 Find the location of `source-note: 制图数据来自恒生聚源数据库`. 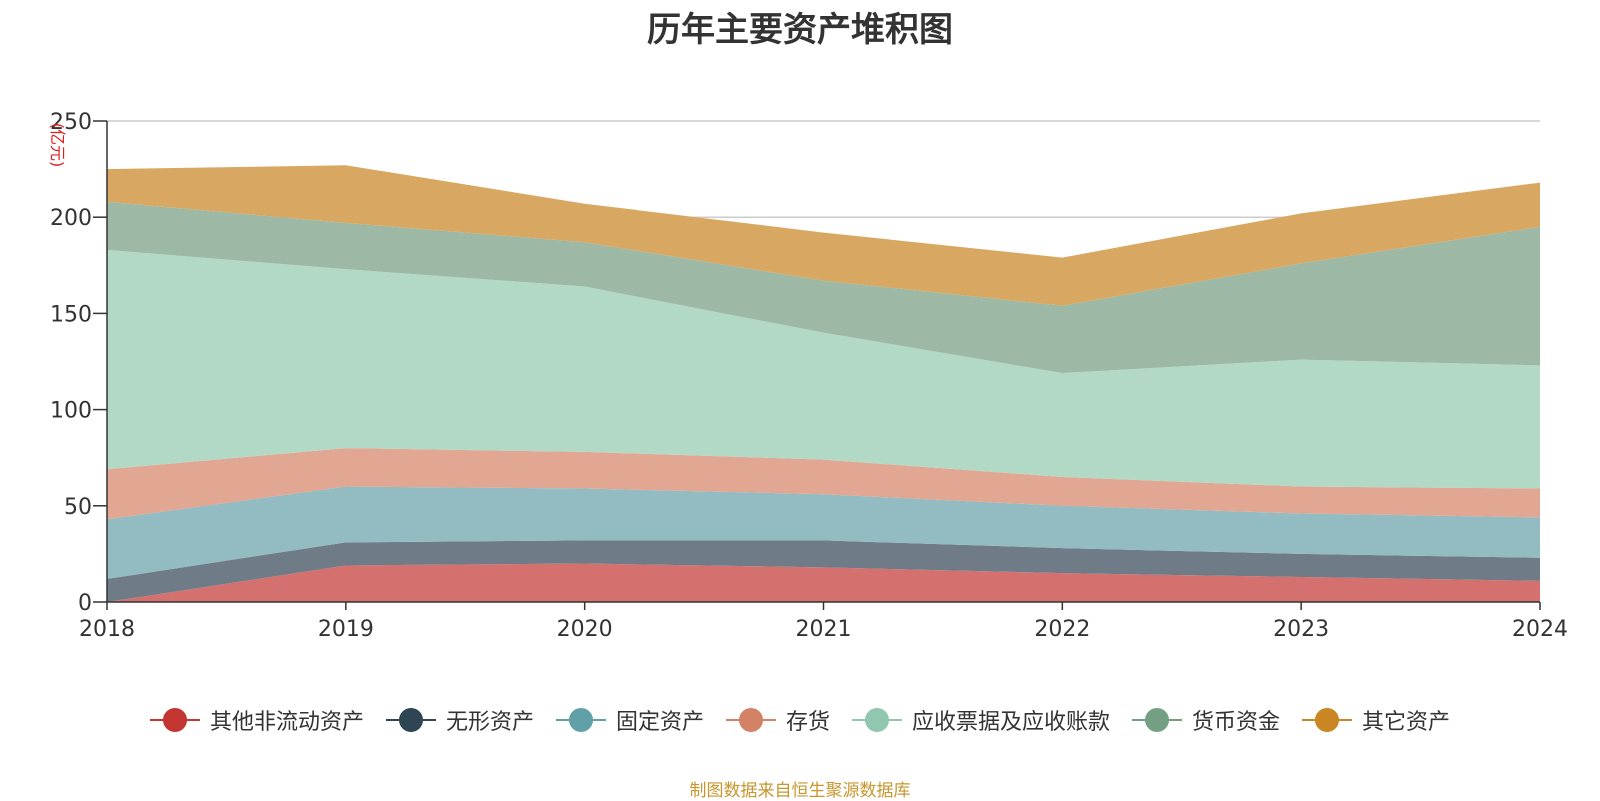

source-note: 制图数据来自恒生聚源数据库 is located at coordinates (800, 791).